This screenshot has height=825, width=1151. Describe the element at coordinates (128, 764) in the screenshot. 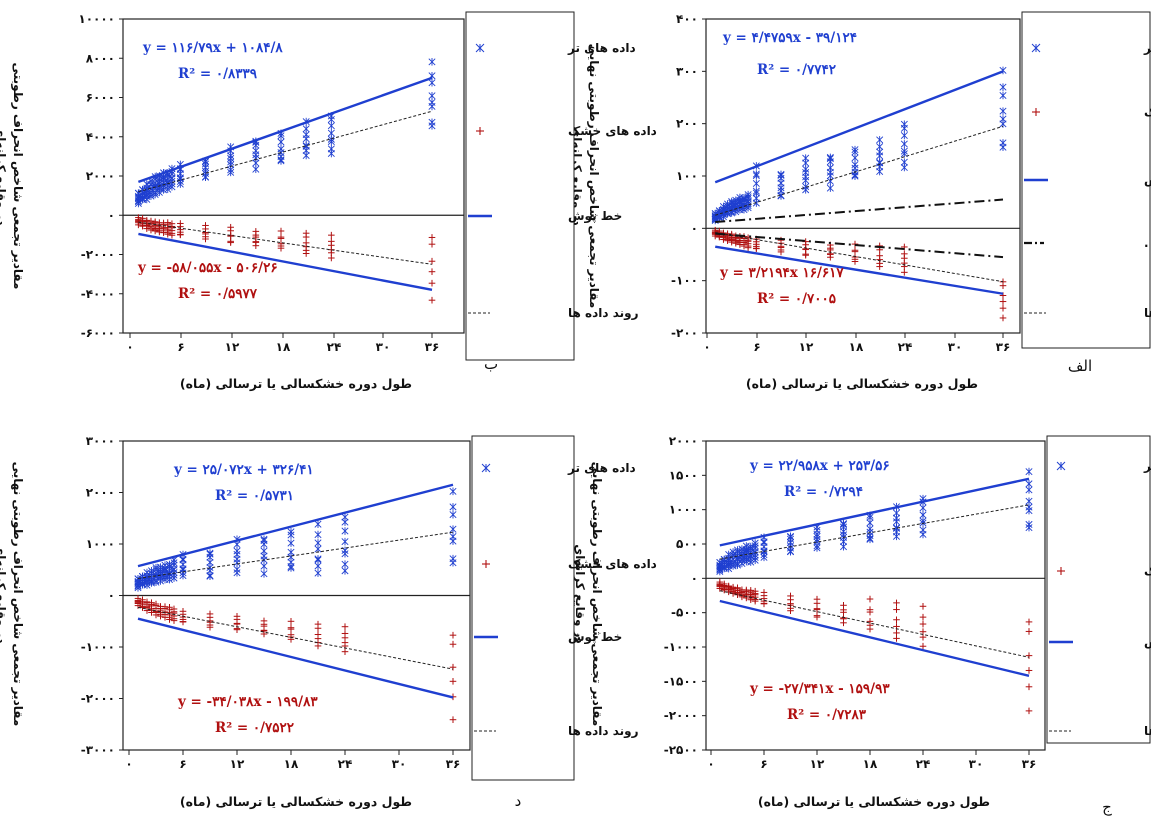

I see `x-tick-label: ۰` at that location.